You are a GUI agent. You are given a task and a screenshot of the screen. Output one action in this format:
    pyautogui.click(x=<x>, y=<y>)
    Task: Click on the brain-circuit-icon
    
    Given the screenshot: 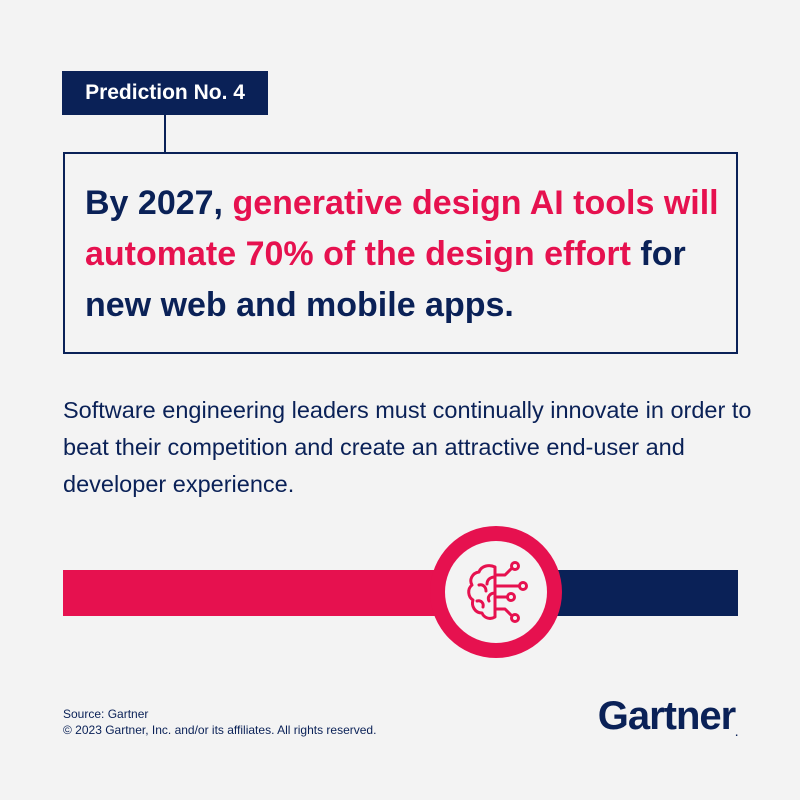 What is the action you would take?
    pyautogui.click(x=497, y=592)
    